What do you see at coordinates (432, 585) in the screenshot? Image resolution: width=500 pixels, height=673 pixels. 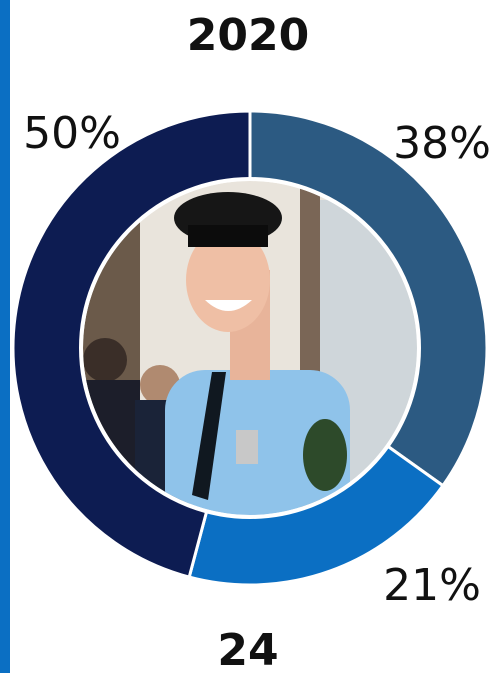 I see `value-label: 21%` at bounding box center [432, 585].